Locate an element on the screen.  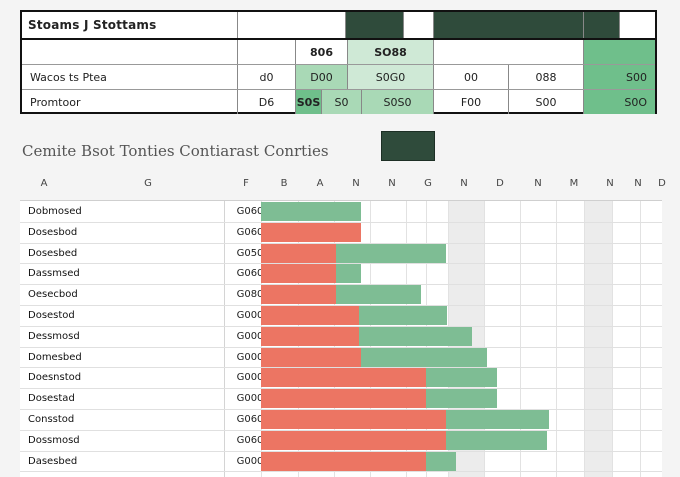
summary-value: SO88 is located at coordinates (390, 52).